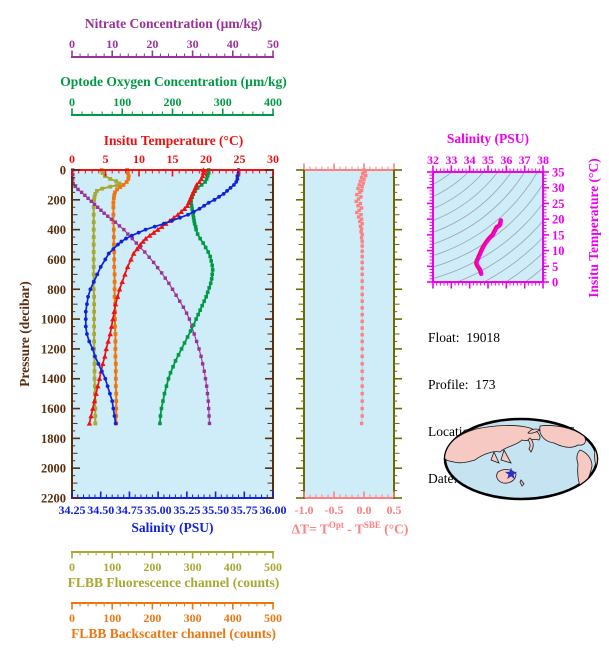 The width and height of the screenshot is (609, 663). Describe the element at coordinates (433, 160) in the screenshot. I see `svg-text: 32` at that location.